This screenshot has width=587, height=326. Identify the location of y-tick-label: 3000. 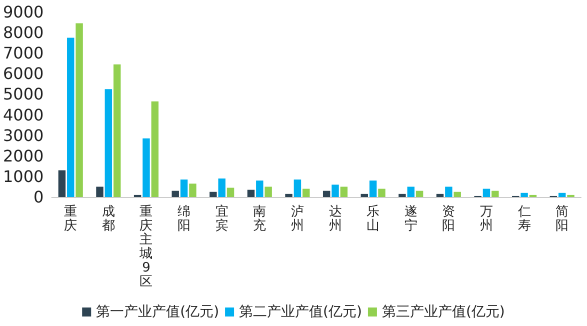
(23, 135).